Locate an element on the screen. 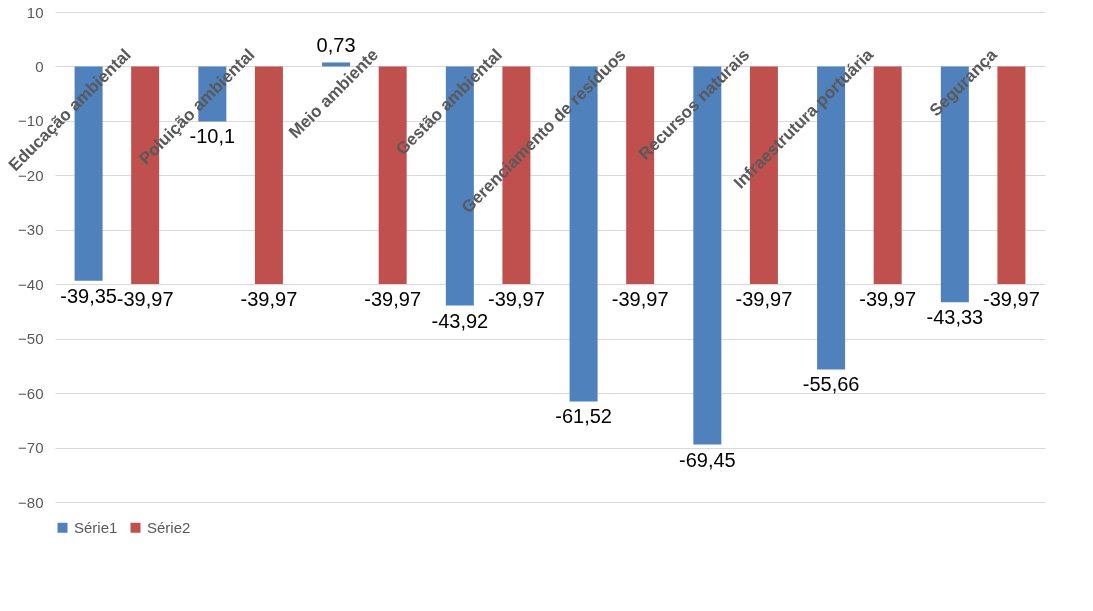 Image resolution: width=1093 pixels, height=611 pixels. y-tick-label: −70 is located at coordinates (31, 448).